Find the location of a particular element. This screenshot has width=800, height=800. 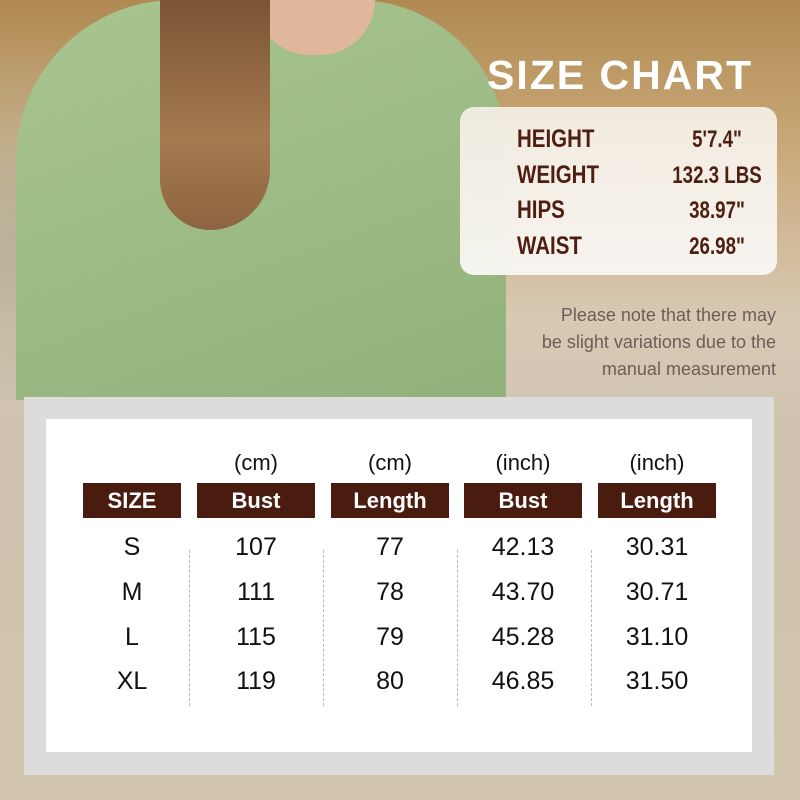

stat-label: HIPS is located at coordinates (541, 210).